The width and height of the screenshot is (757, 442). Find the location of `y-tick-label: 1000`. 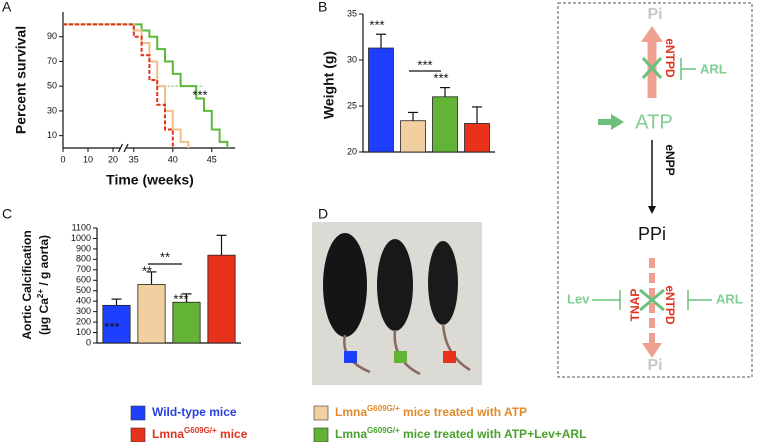

y-tick-label: 1000 is located at coordinates (81, 238).